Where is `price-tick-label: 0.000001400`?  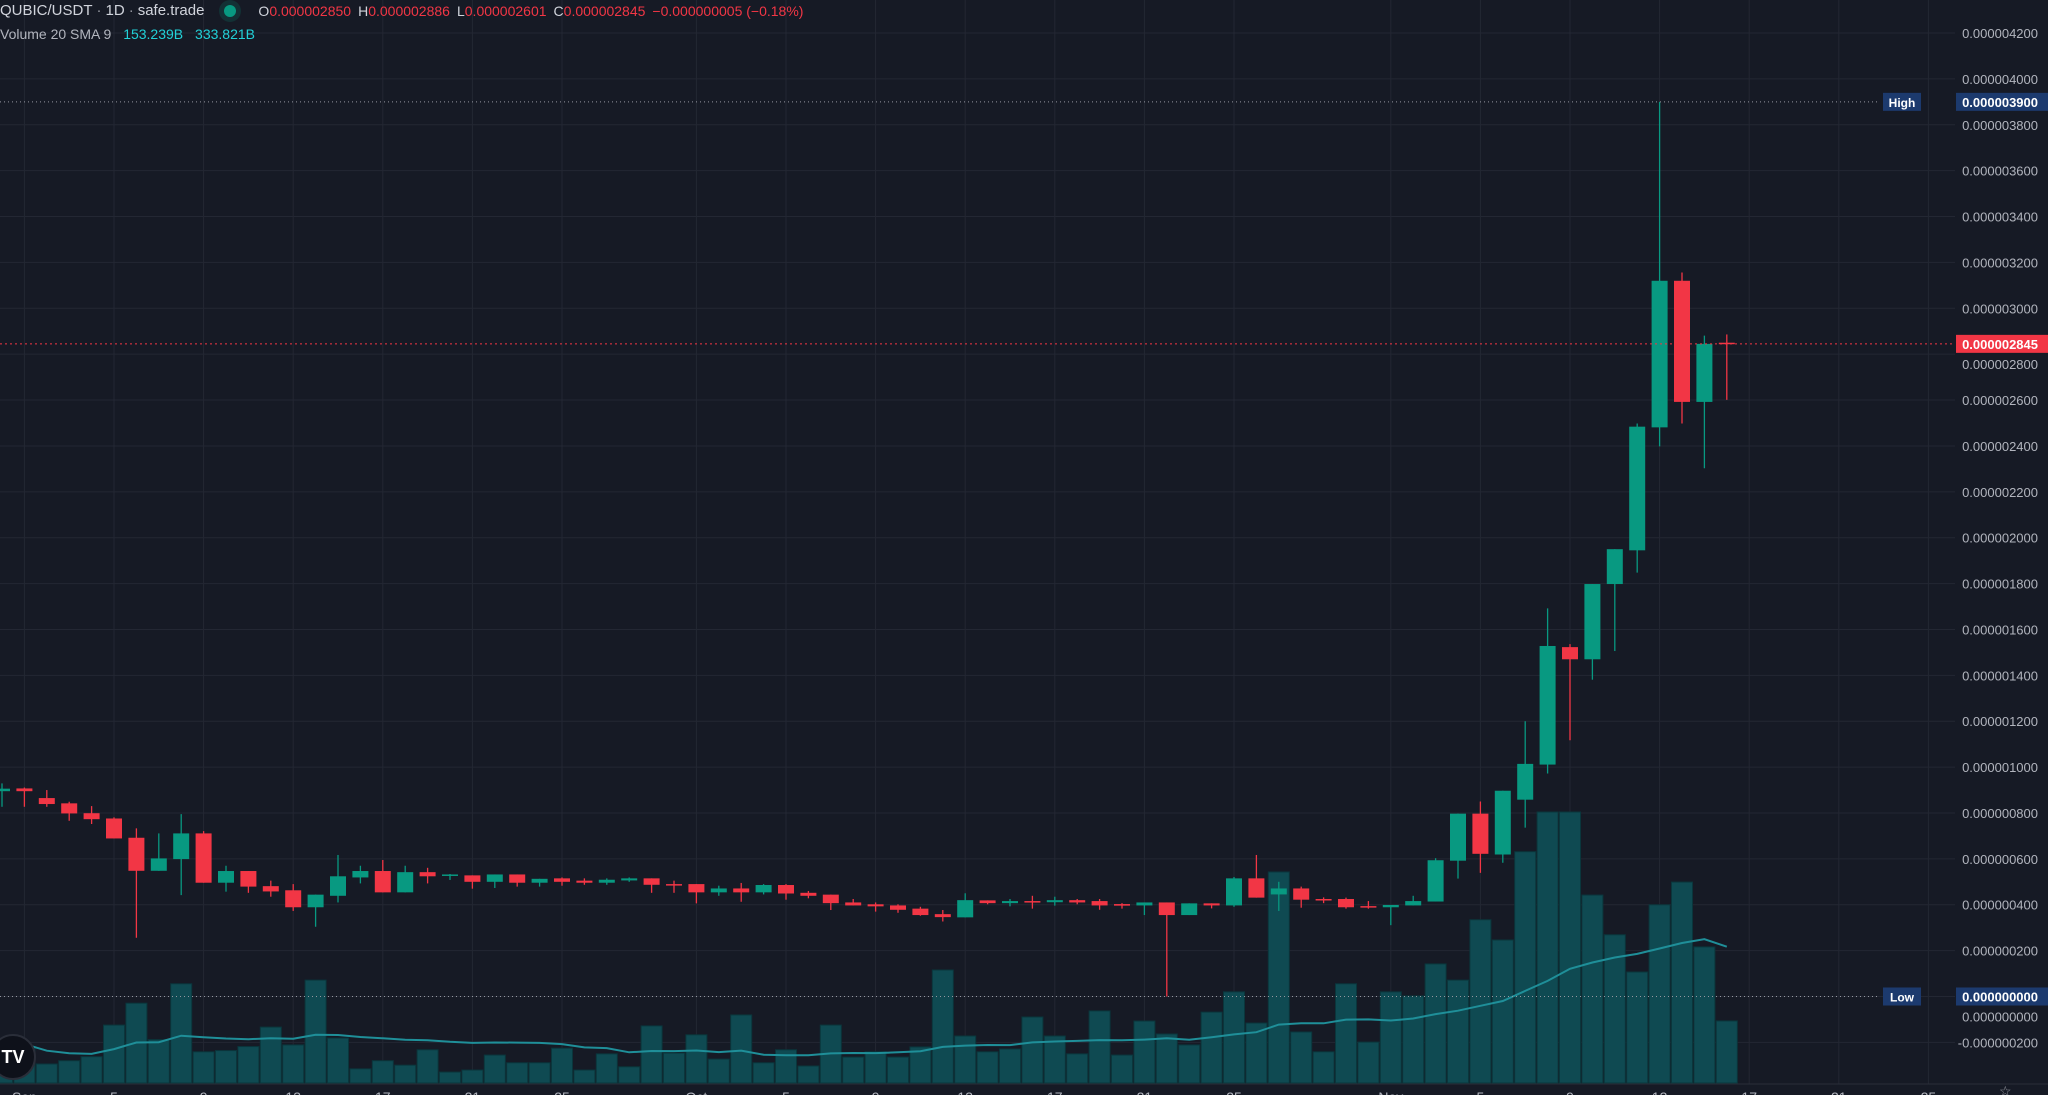 price-tick-label: 0.000001400 is located at coordinates (2000, 675).